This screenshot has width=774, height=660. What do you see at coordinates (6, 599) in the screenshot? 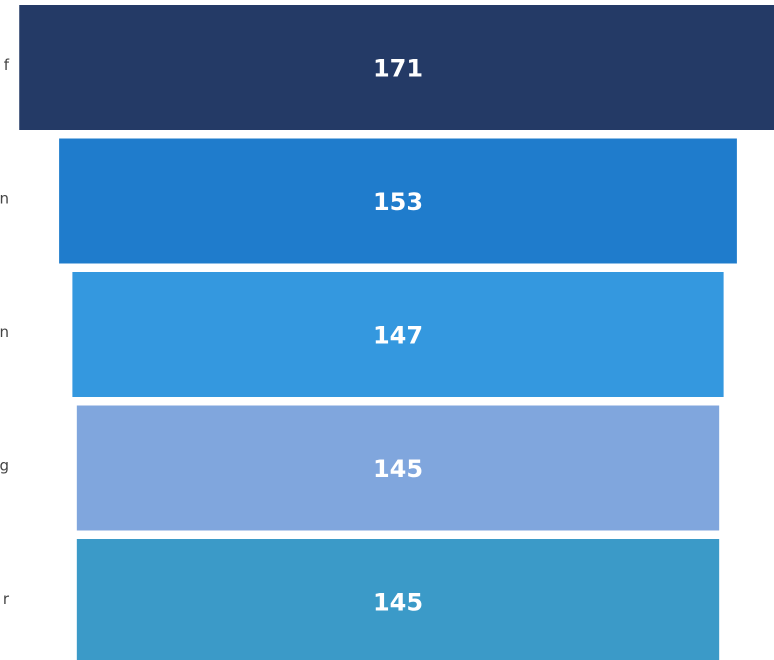
I see `category-label: r` at bounding box center [6, 599].